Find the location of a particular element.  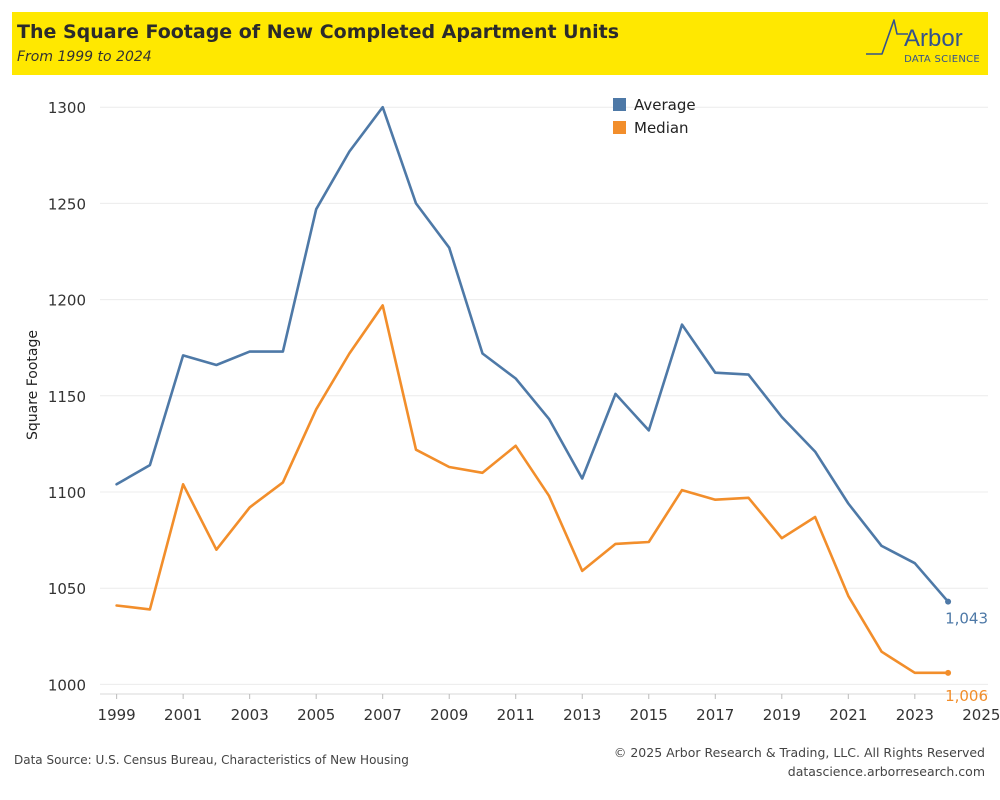

x-tick-label: 2019 is located at coordinates (782, 715).